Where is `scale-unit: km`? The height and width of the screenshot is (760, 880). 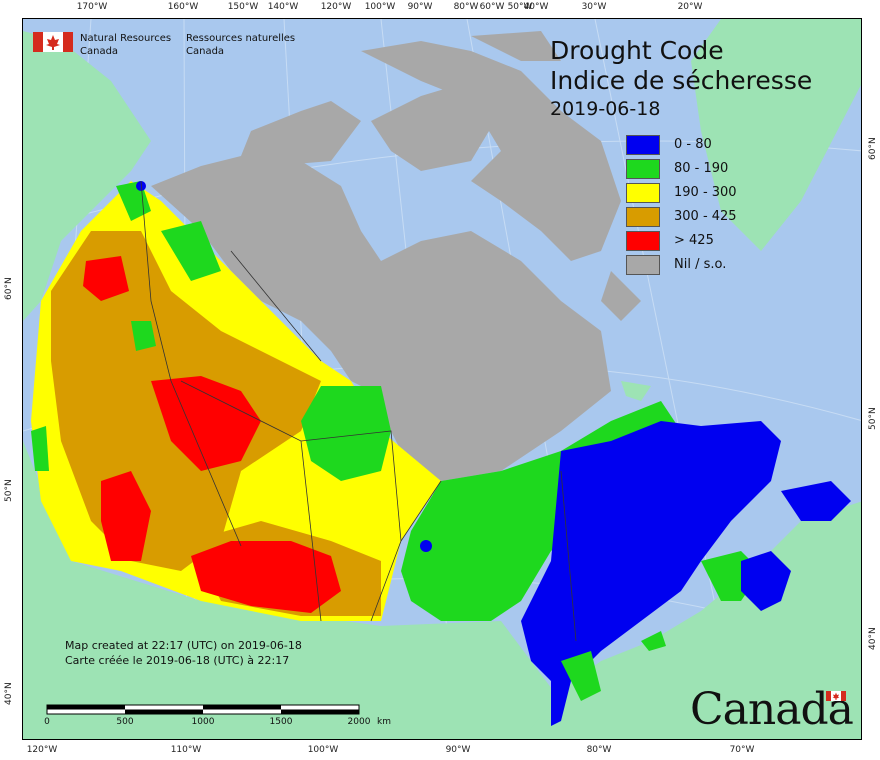 scale-unit: km is located at coordinates (384, 722).